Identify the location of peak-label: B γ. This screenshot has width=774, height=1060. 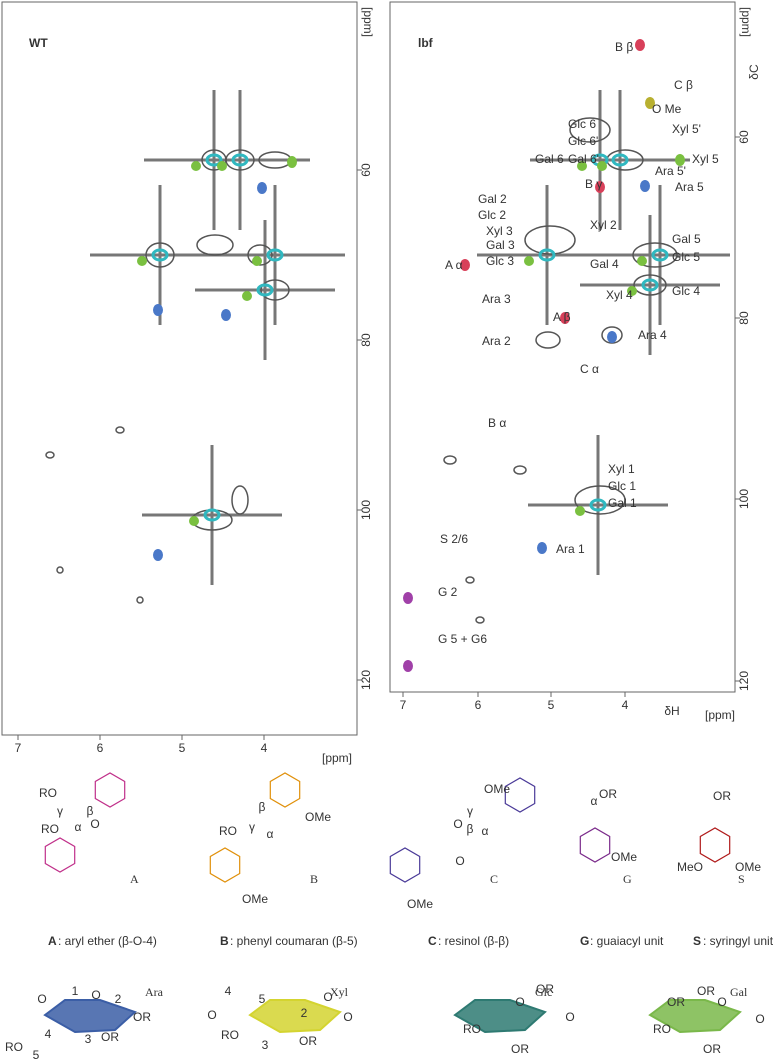
(593, 184).